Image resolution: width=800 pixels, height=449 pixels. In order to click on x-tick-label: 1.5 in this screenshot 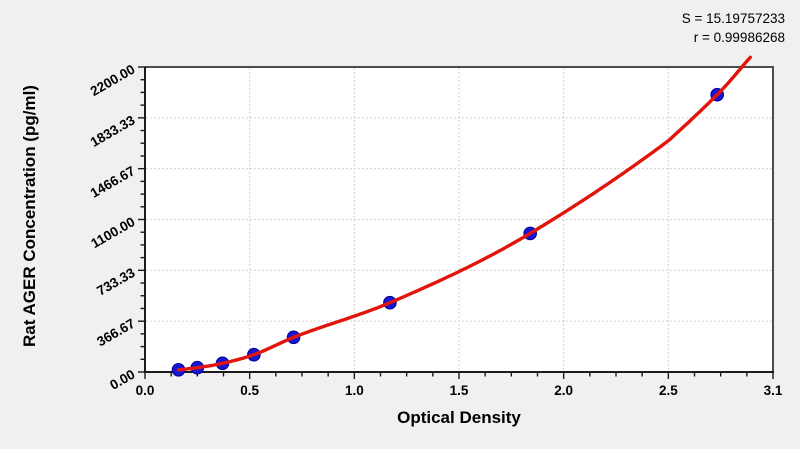, I will do `click(459, 390)`.